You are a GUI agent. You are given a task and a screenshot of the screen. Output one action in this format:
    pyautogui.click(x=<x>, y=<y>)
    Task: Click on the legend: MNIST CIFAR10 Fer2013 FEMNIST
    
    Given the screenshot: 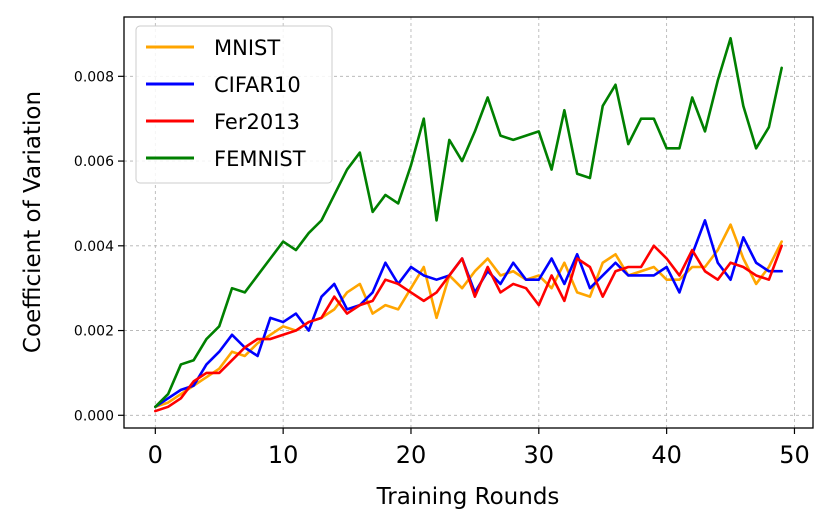 What is the action you would take?
    pyautogui.click(x=234, y=104)
    